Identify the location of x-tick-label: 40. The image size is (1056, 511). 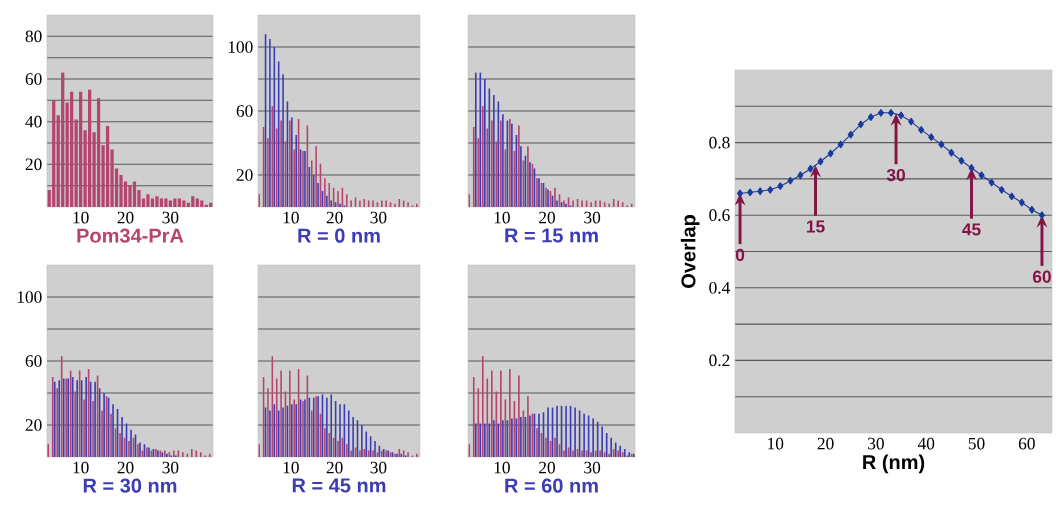
(926, 443).